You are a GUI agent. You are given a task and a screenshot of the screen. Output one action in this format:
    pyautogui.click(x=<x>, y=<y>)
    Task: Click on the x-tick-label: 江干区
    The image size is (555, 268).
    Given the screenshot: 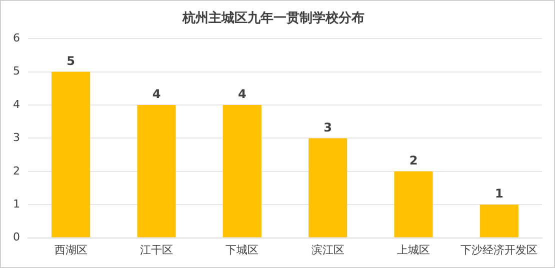 What is the action you would take?
    pyautogui.click(x=156, y=249)
    